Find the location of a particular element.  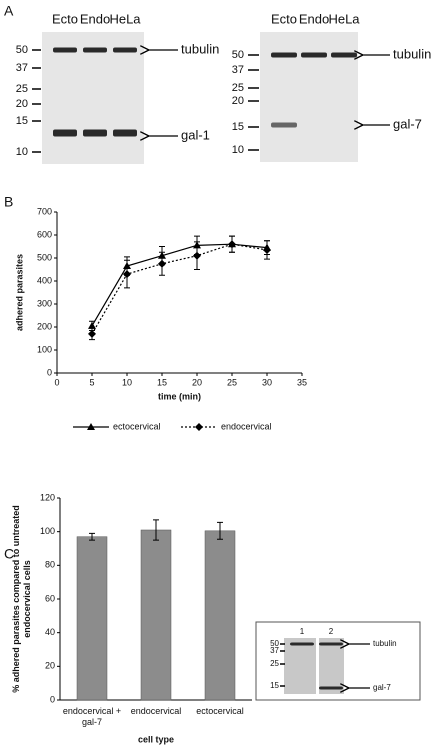

x-tick-label: ectocervical is located at coordinates (220, 711).